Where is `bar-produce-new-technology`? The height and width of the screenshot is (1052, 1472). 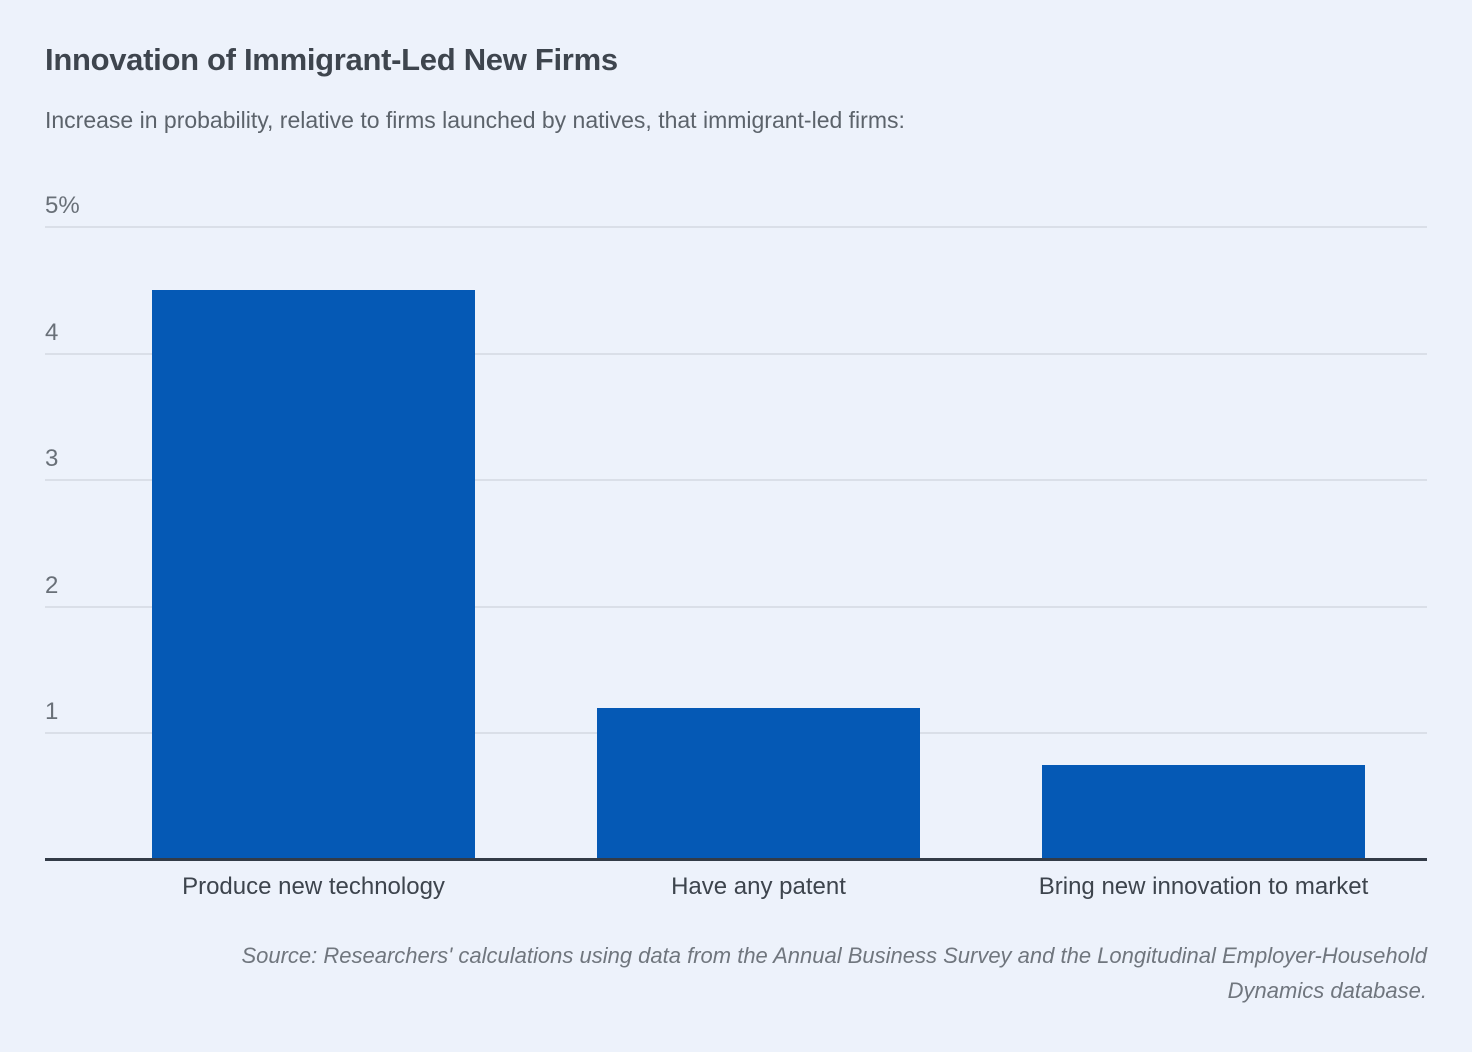
bar-produce-new-technology is located at coordinates (313, 575).